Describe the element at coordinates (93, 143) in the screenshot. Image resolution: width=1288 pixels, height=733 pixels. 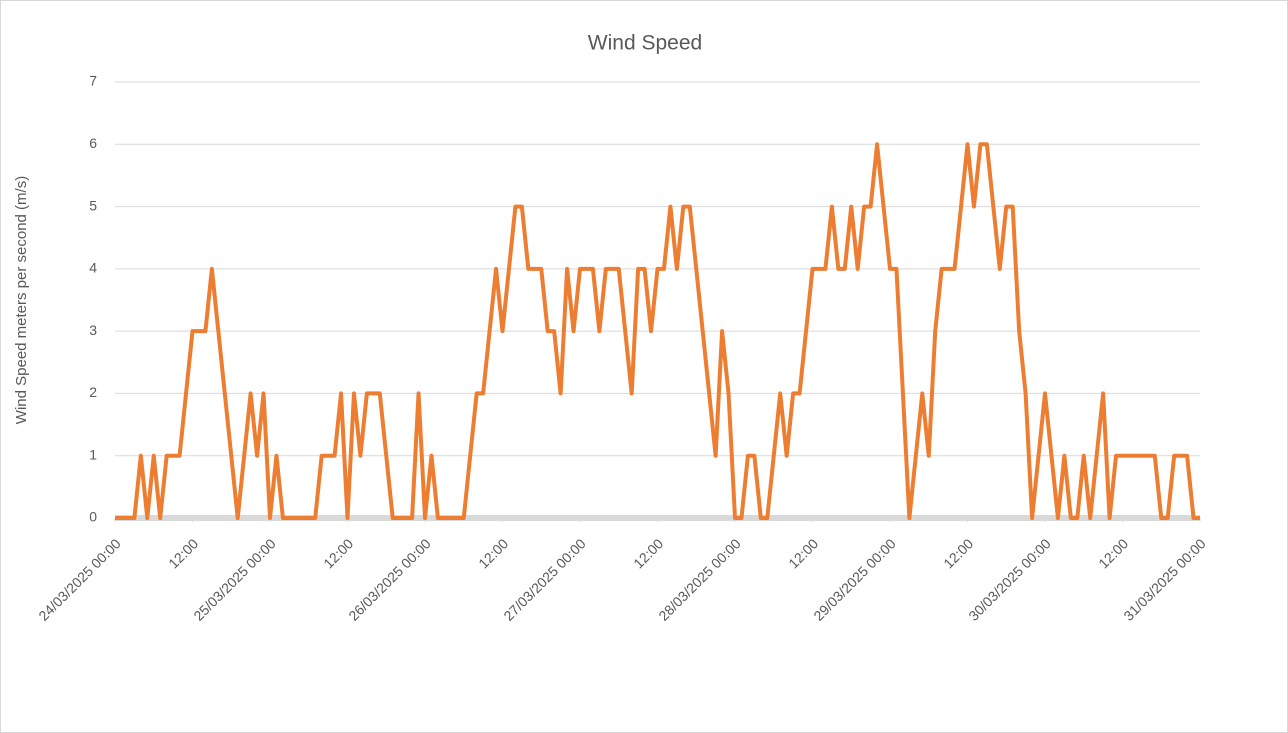
I see `y-tick-label: 6` at that location.